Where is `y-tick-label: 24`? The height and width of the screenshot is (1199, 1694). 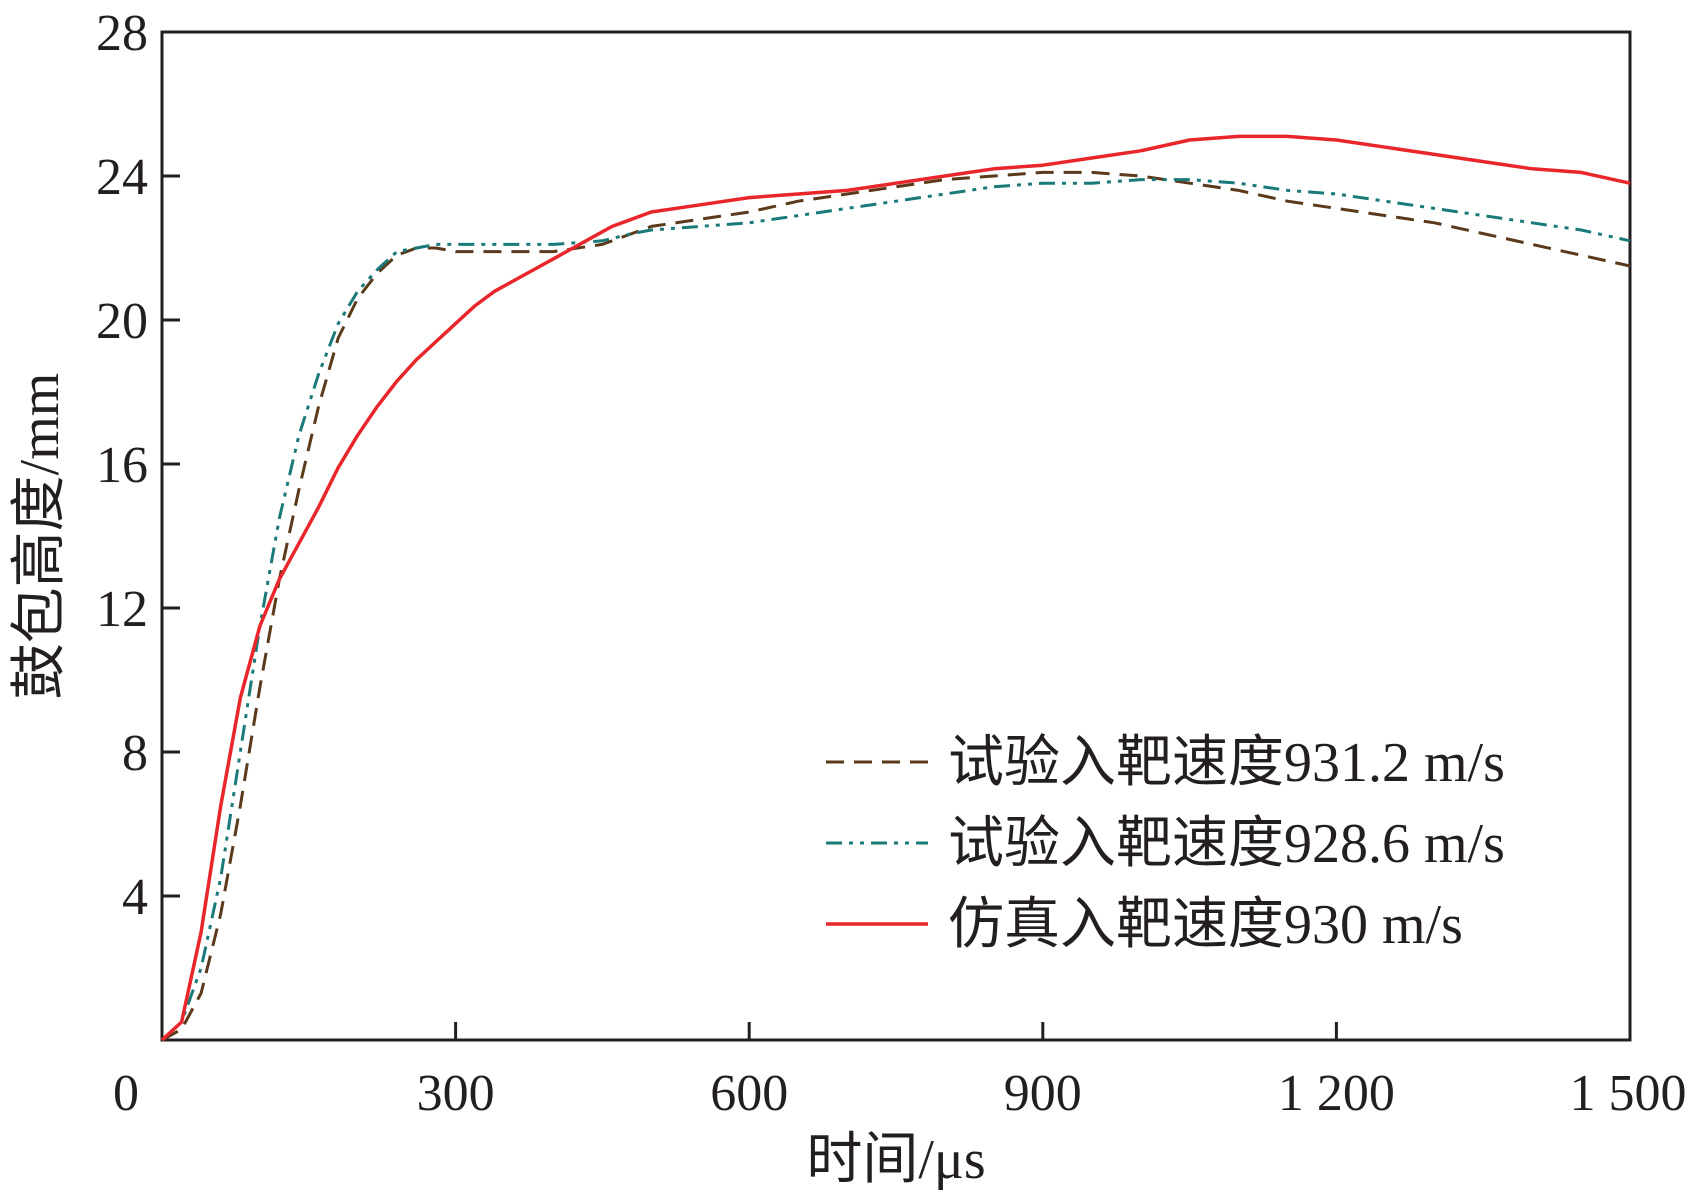 y-tick-label: 24 is located at coordinates (122, 177).